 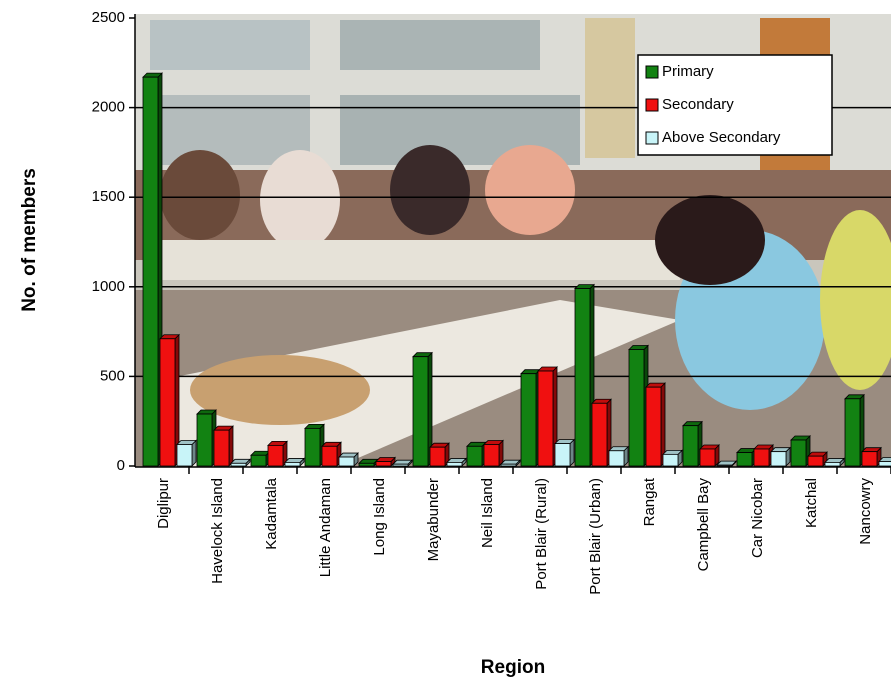 I want to click on x-tick-label: Havelock Island, so click(x=217, y=531).